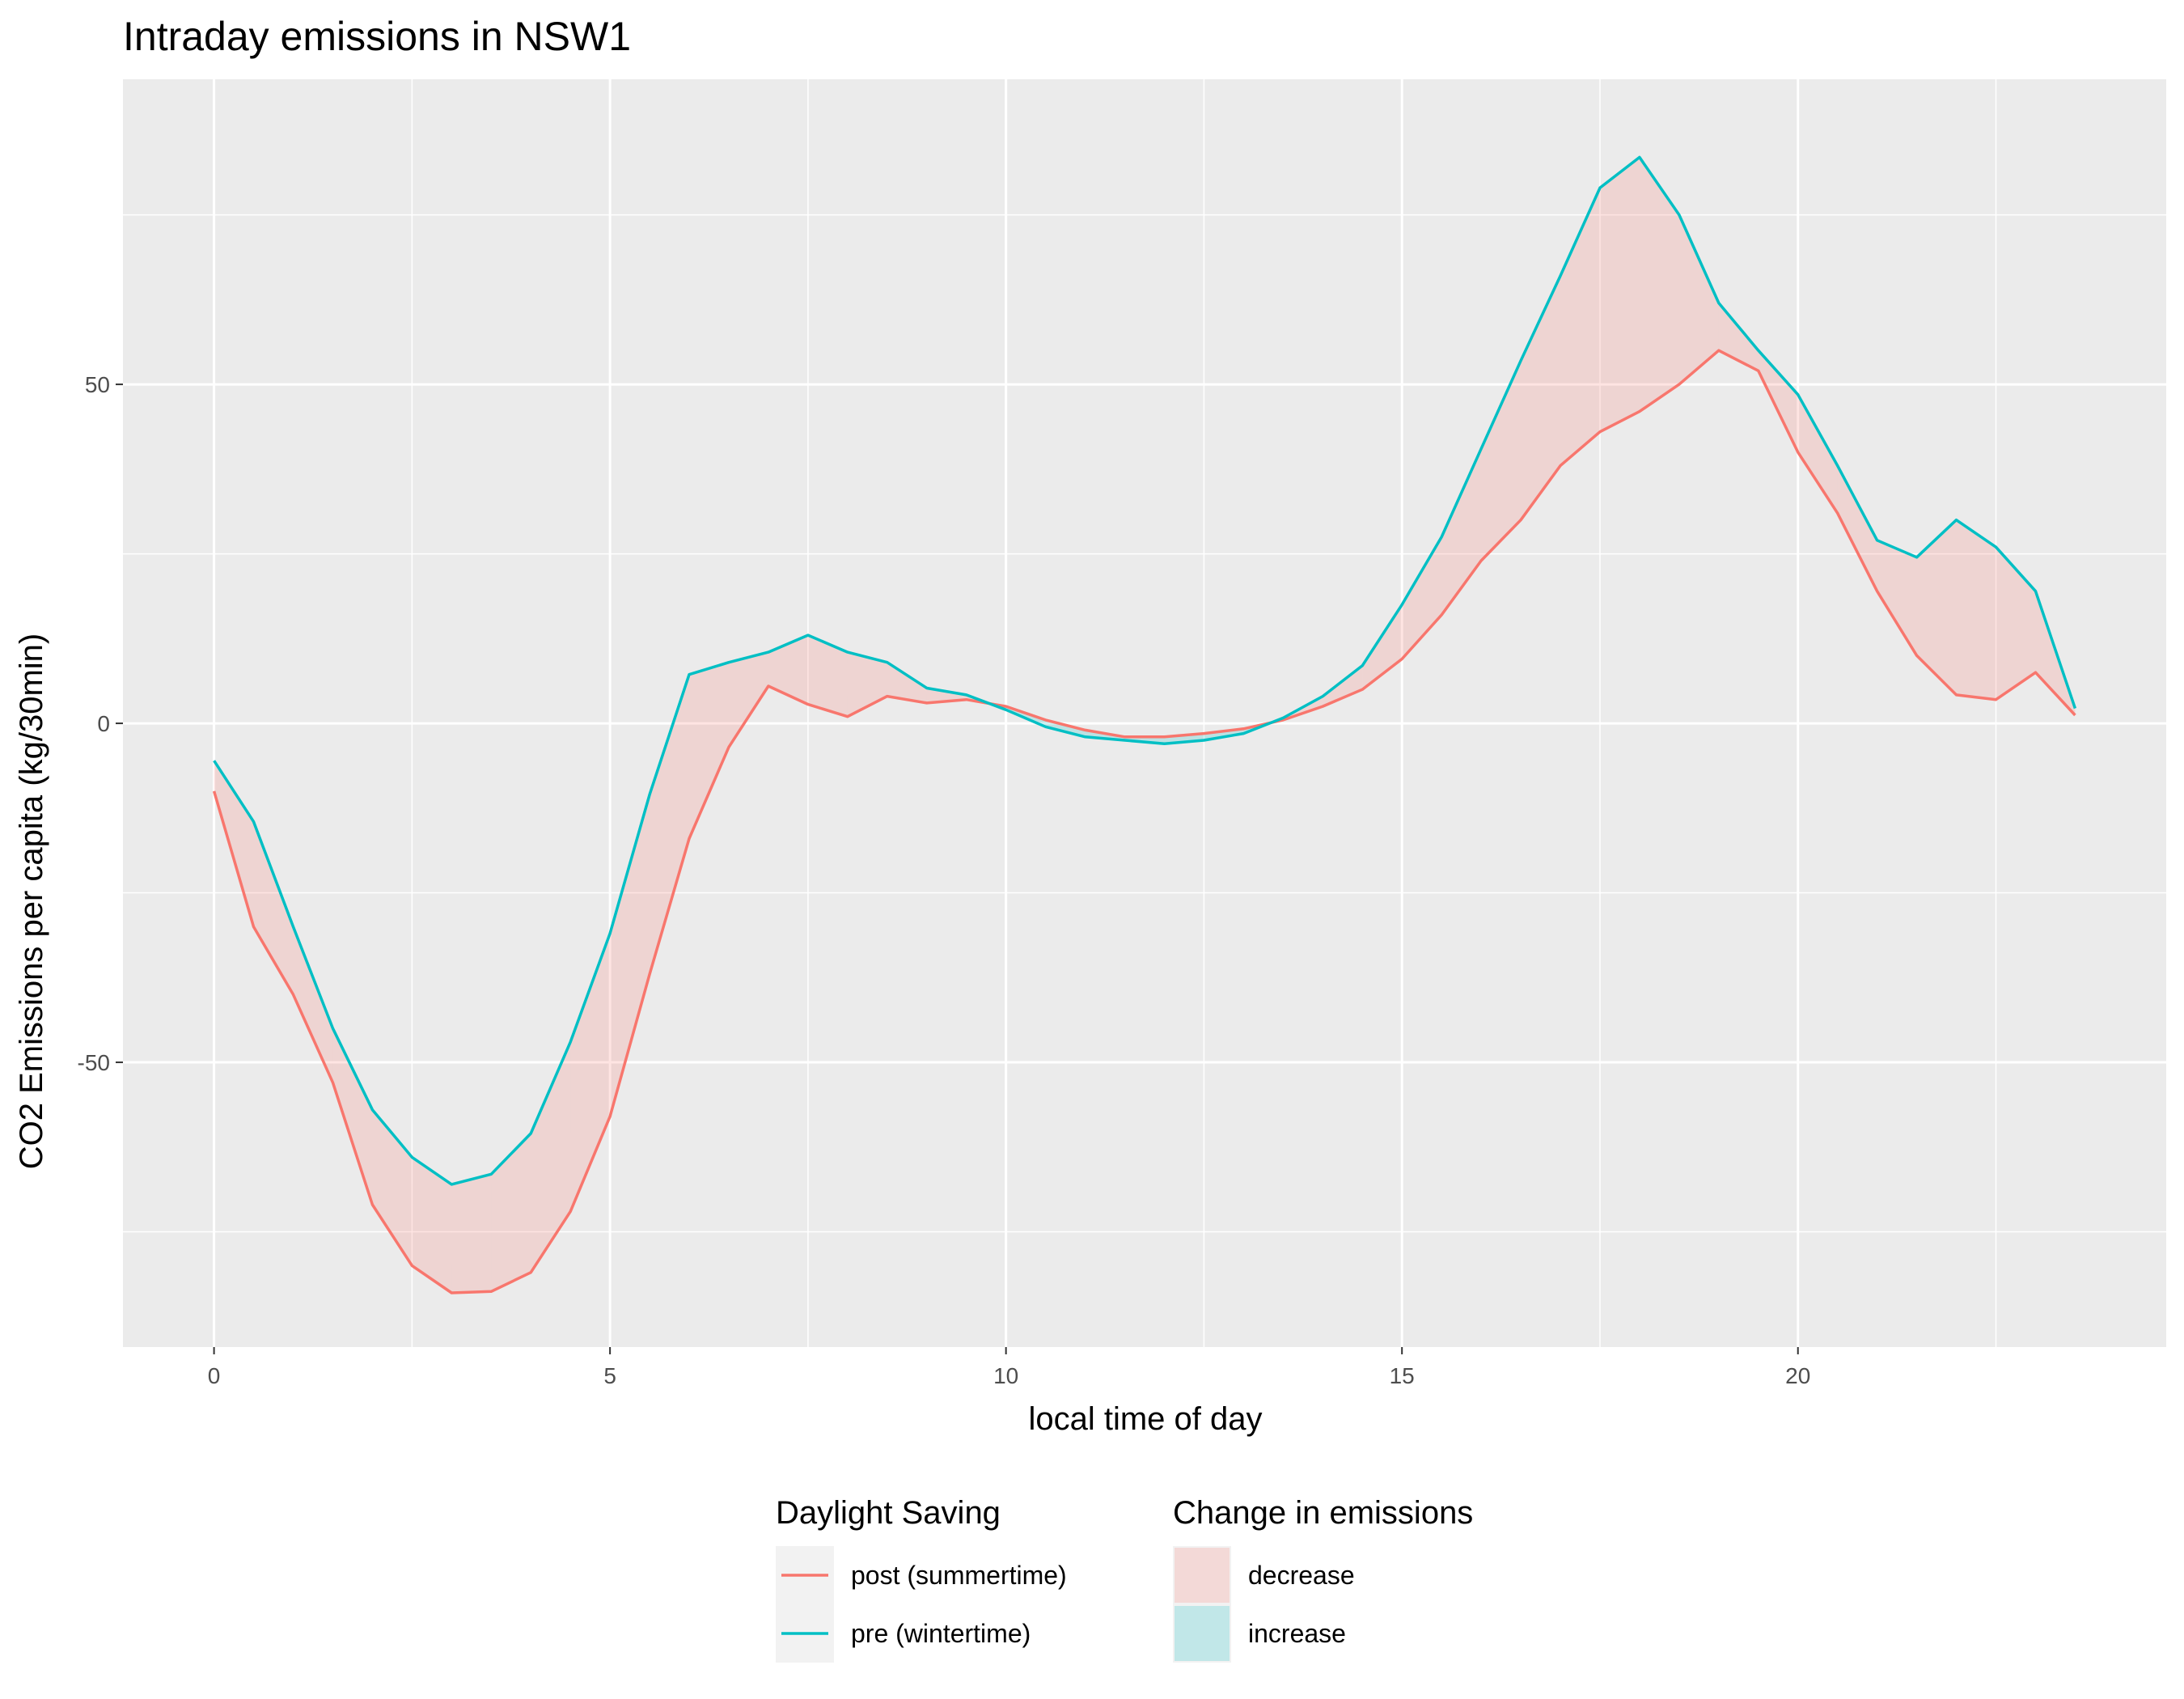  Describe the element at coordinates (104, 723) in the screenshot. I see `y-tick-label: 0` at that location.